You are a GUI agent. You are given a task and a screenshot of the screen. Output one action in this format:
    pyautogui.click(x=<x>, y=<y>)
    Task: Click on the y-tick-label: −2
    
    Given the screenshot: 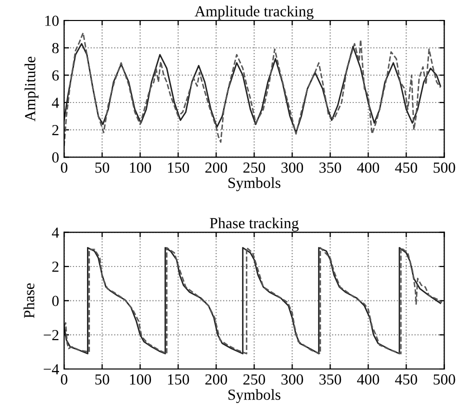 What is the action you would take?
    pyautogui.click(x=51, y=335)
    